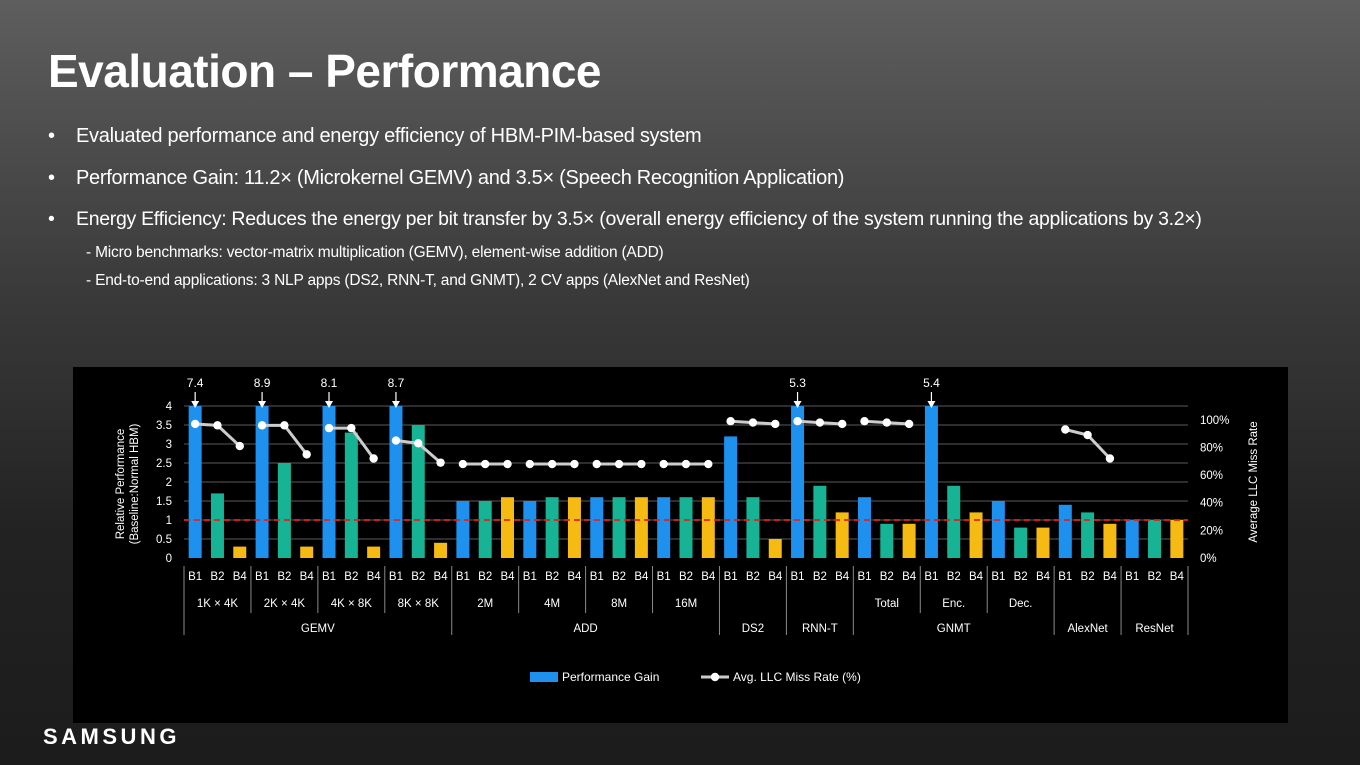 The image size is (1360, 765). What do you see at coordinates (329, 383) in the screenshot?
I see `overflow-value-label: 8.1` at bounding box center [329, 383].